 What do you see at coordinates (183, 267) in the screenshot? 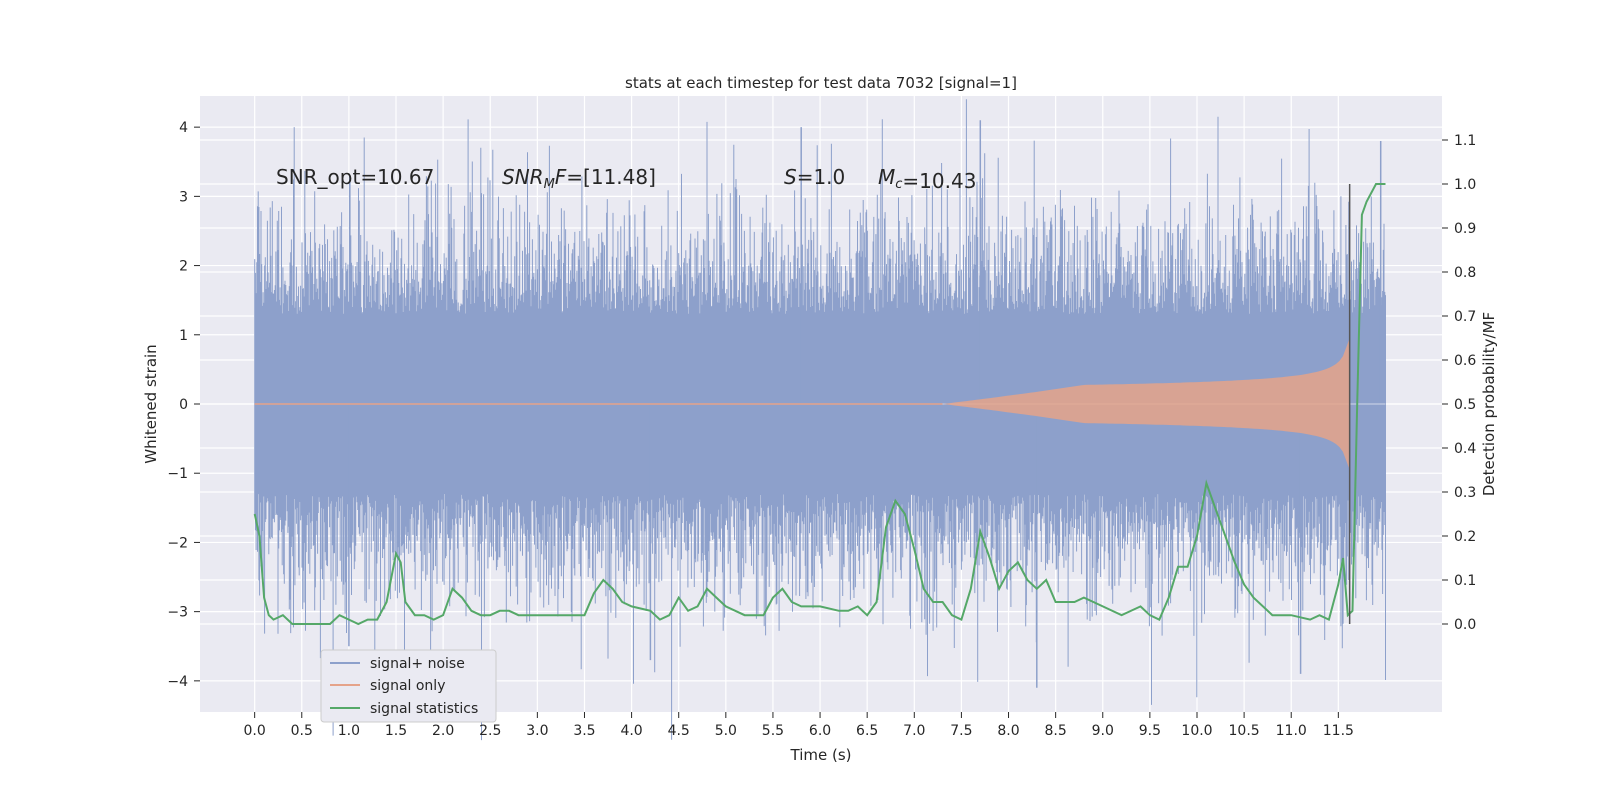
I see `y-tick-label: 2` at bounding box center [183, 267].